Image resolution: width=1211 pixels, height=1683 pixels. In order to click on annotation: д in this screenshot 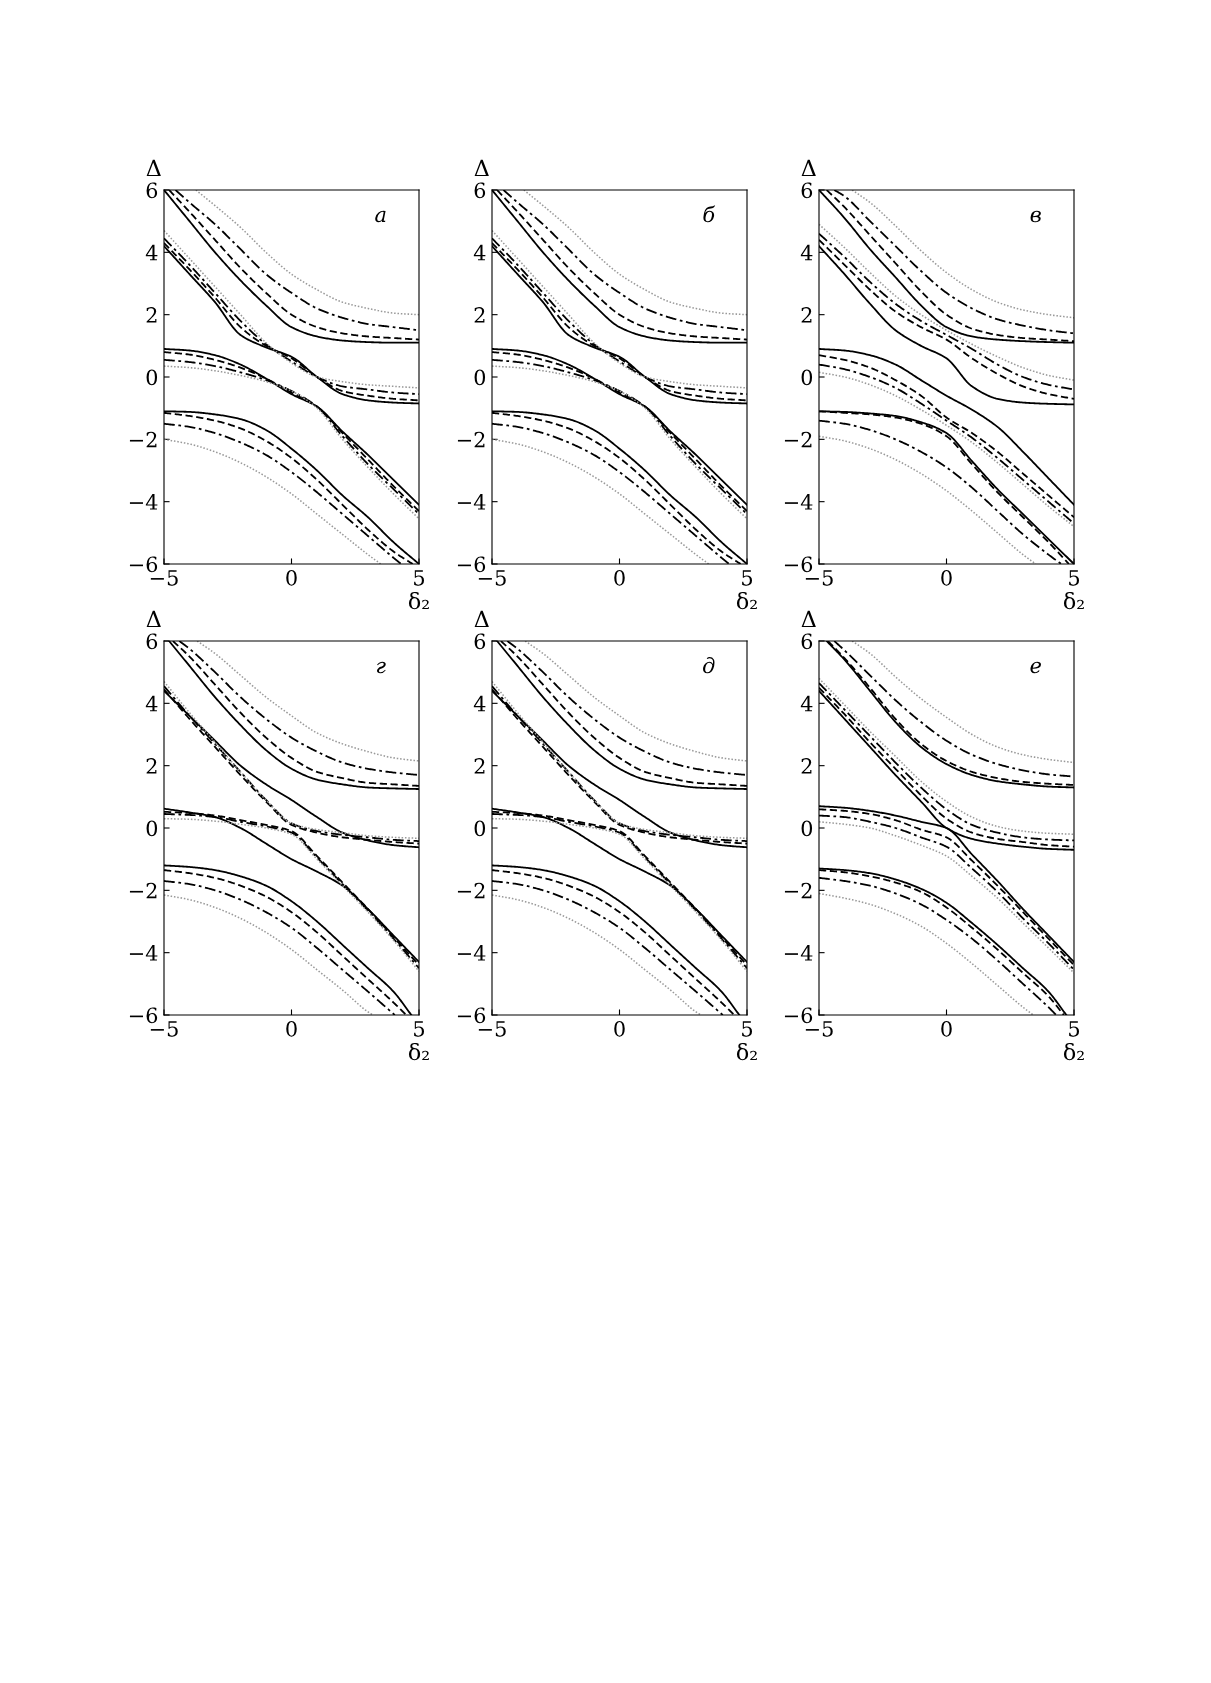, I will do `click(709, 665)`.